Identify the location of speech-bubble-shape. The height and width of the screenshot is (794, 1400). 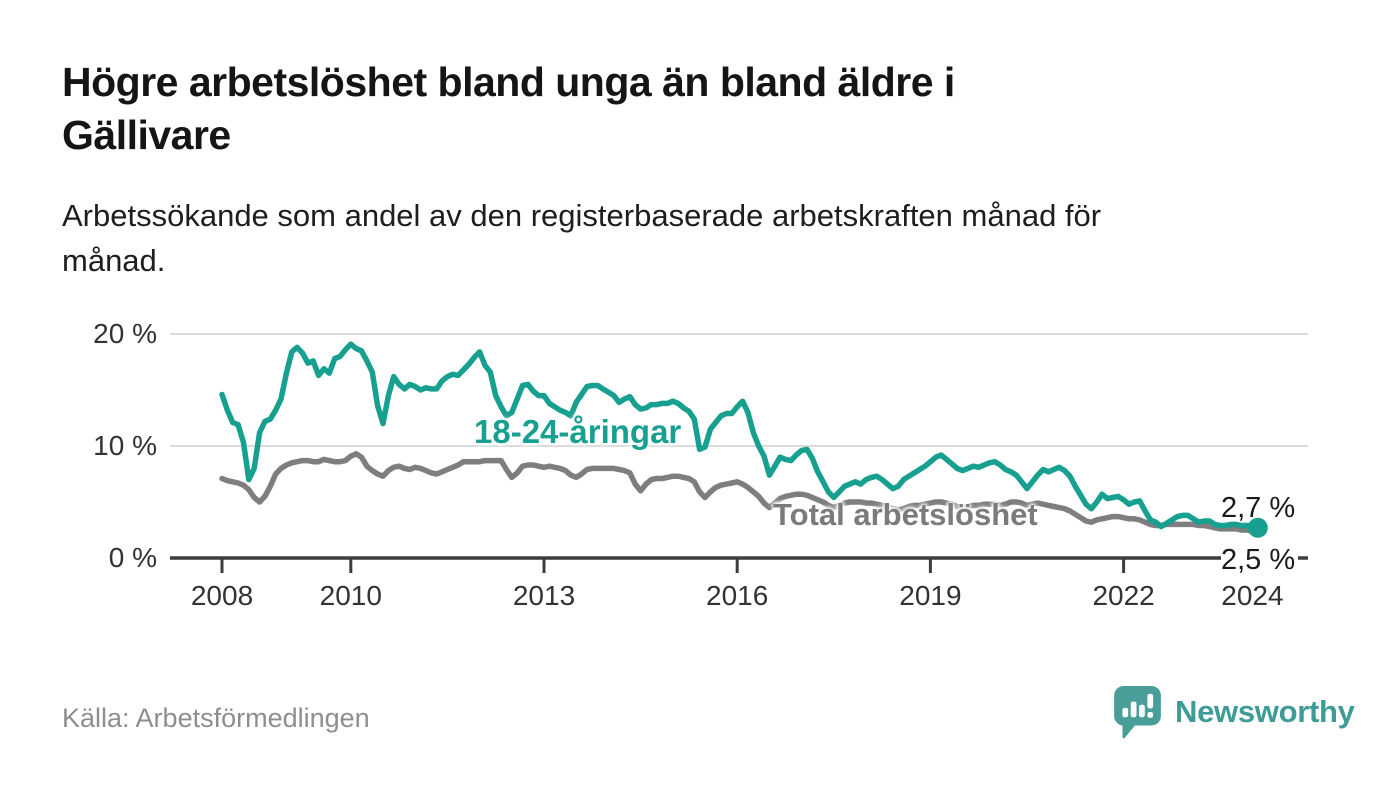
(1137, 712).